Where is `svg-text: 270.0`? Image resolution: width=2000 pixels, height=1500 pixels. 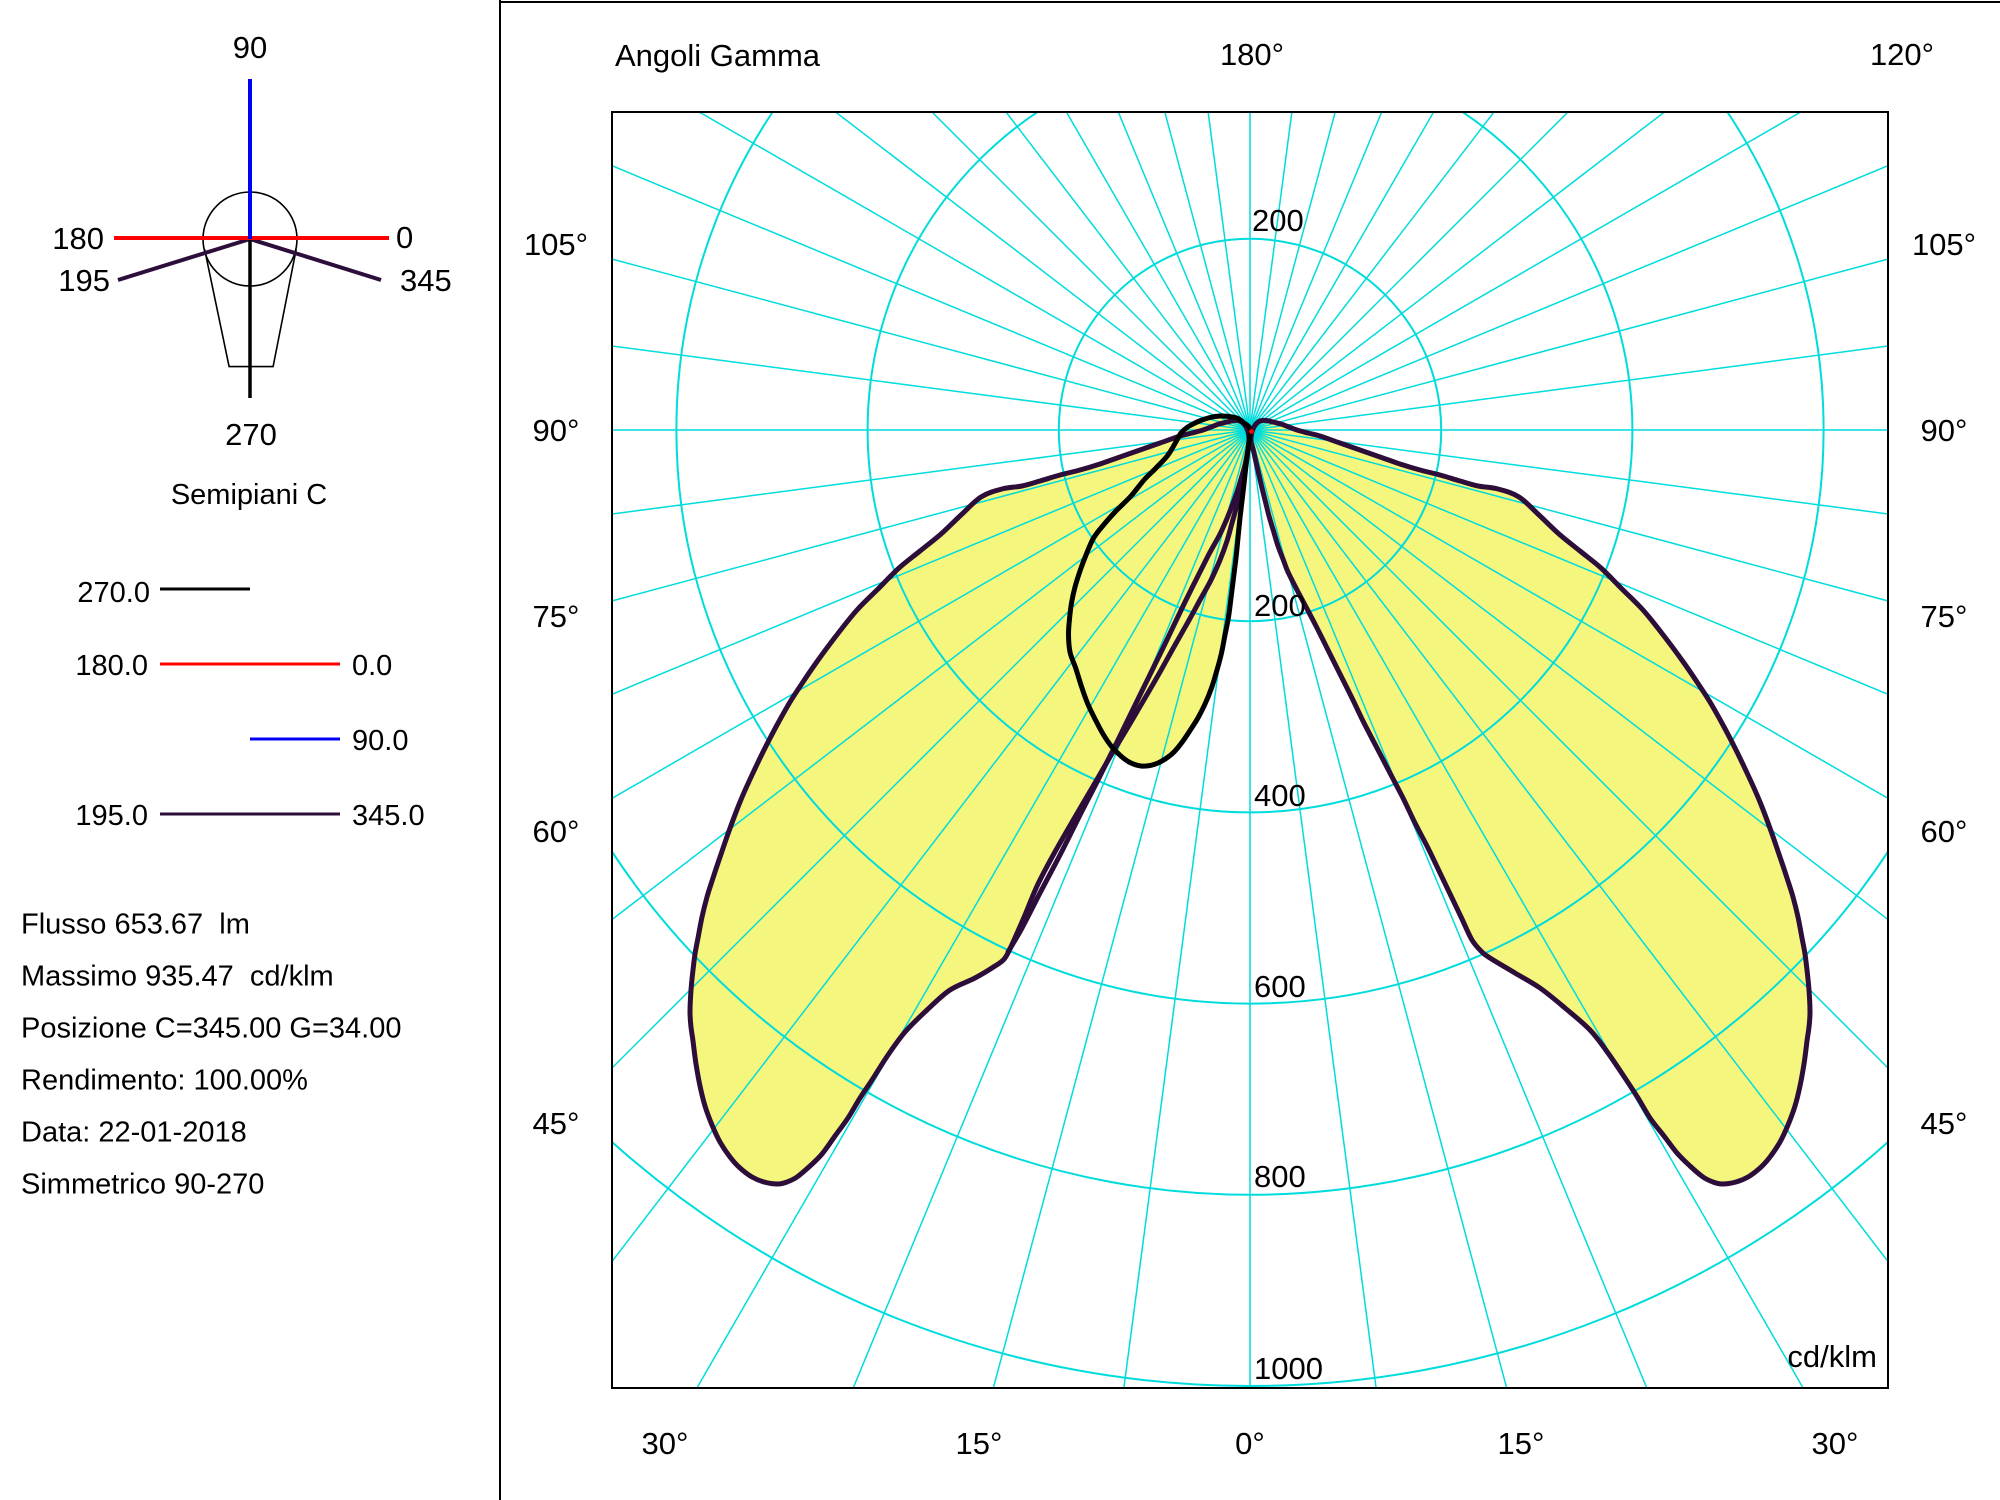
svg-text: 270.0 is located at coordinates (113, 593).